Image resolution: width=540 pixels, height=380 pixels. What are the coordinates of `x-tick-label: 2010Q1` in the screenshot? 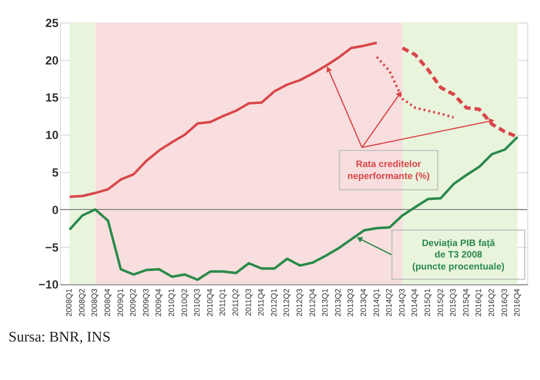 It's located at (171, 302).